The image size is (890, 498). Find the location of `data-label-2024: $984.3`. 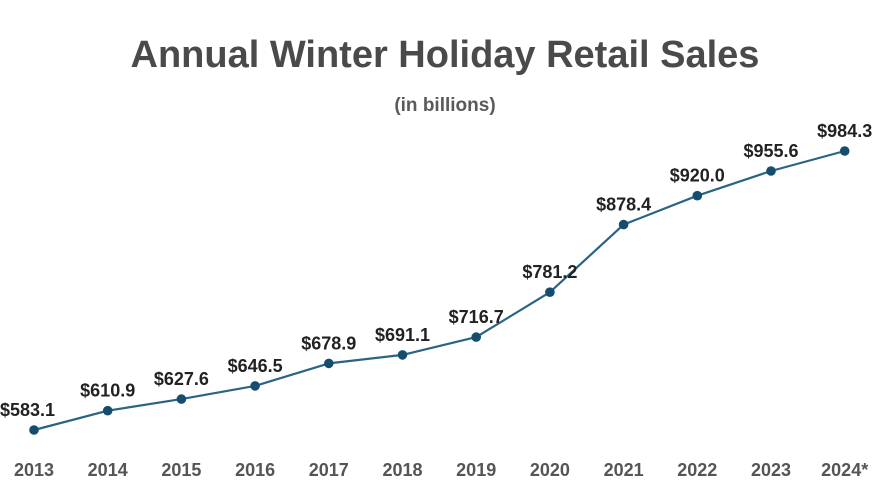

data-label-2024: $984.3 is located at coordinates (844, 131).